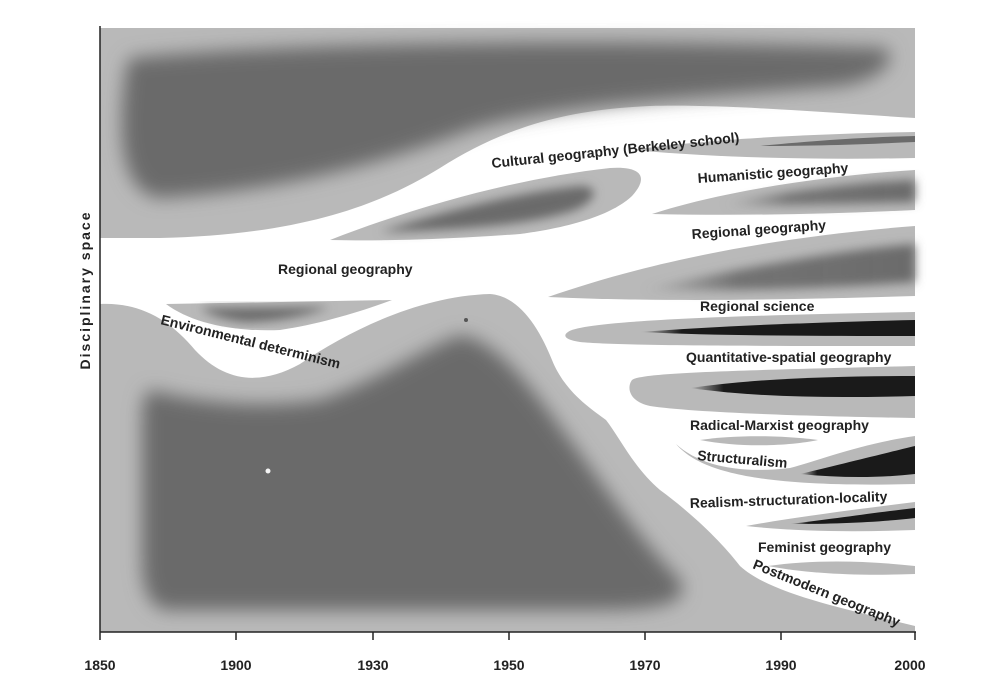 This screenshot has width=982, height=694. What do you see at coordinates (345, 269) in the screenshot?
I see `label-regional-geography-center: Regional geography` at bounding box center [345, 269].